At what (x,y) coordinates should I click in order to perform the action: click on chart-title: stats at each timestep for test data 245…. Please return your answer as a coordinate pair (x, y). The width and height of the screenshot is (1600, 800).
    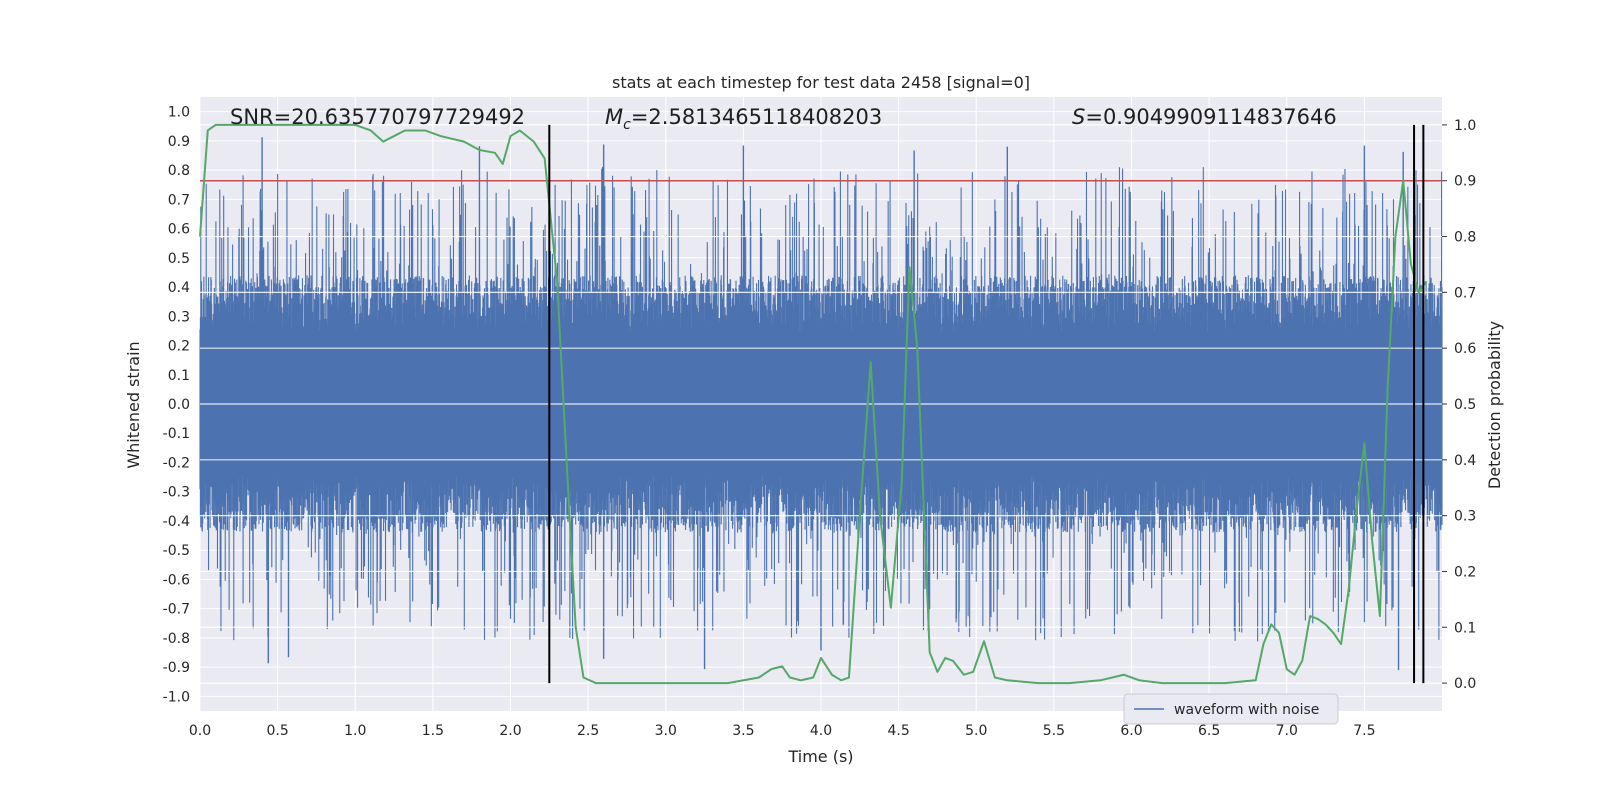
    Looking at the image, I should click on (821, 82).